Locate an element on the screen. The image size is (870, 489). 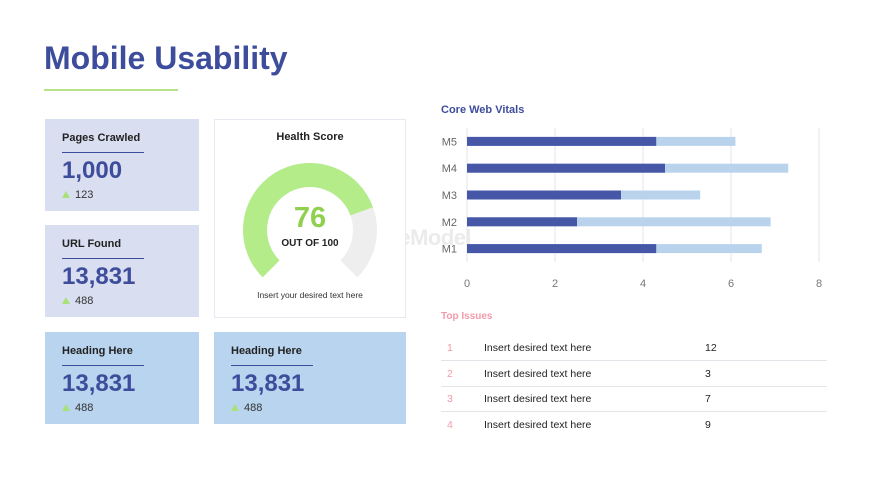
x-tick-label: 0 is located at coordinates (467, 284).